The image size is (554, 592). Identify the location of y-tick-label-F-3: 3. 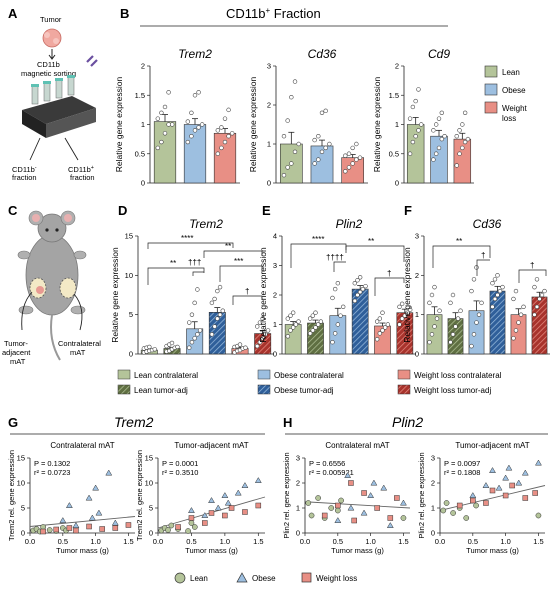
(417, 236).